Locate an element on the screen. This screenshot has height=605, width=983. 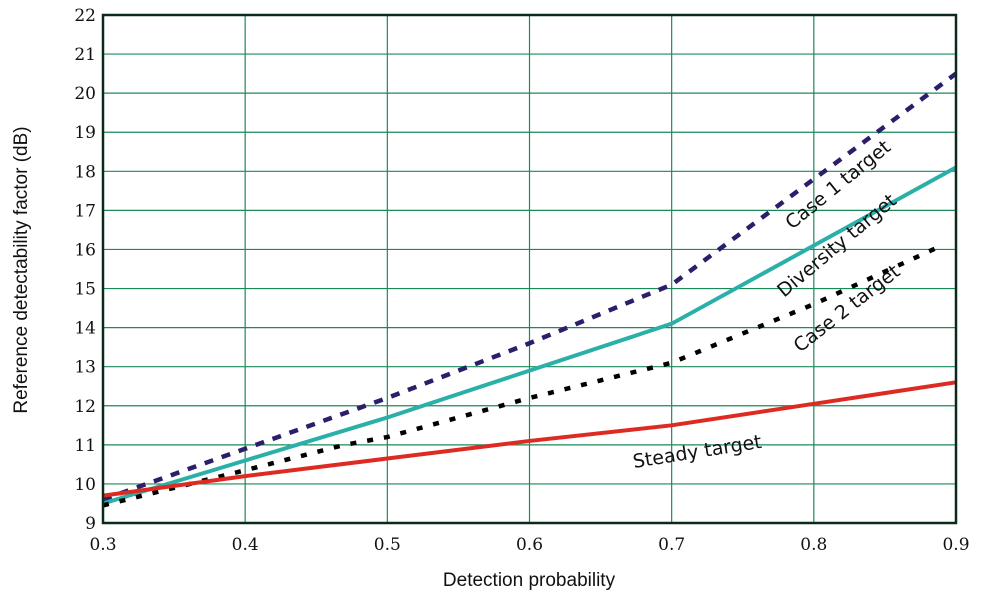
y-tick-label: 20 is located at coordinates (85, 94).